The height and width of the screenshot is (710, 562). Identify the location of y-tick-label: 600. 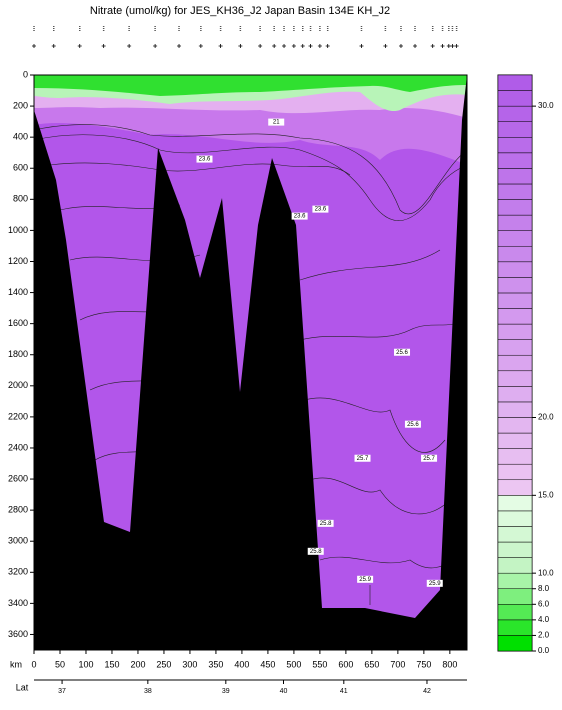
(20, 168).